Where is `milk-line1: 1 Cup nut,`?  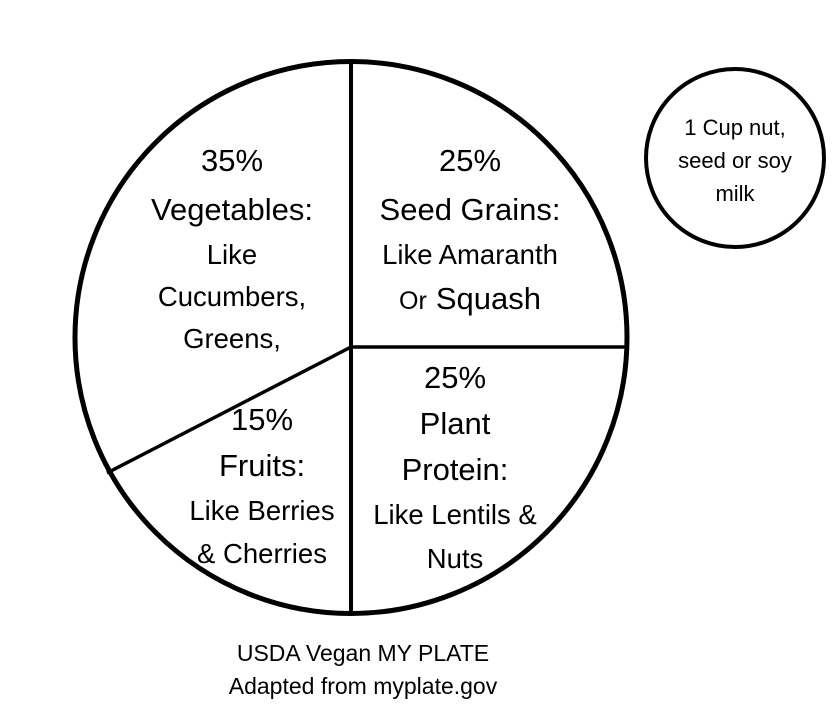
milk-line1: 1 Cup nut, is located at coordinates (735, 127).